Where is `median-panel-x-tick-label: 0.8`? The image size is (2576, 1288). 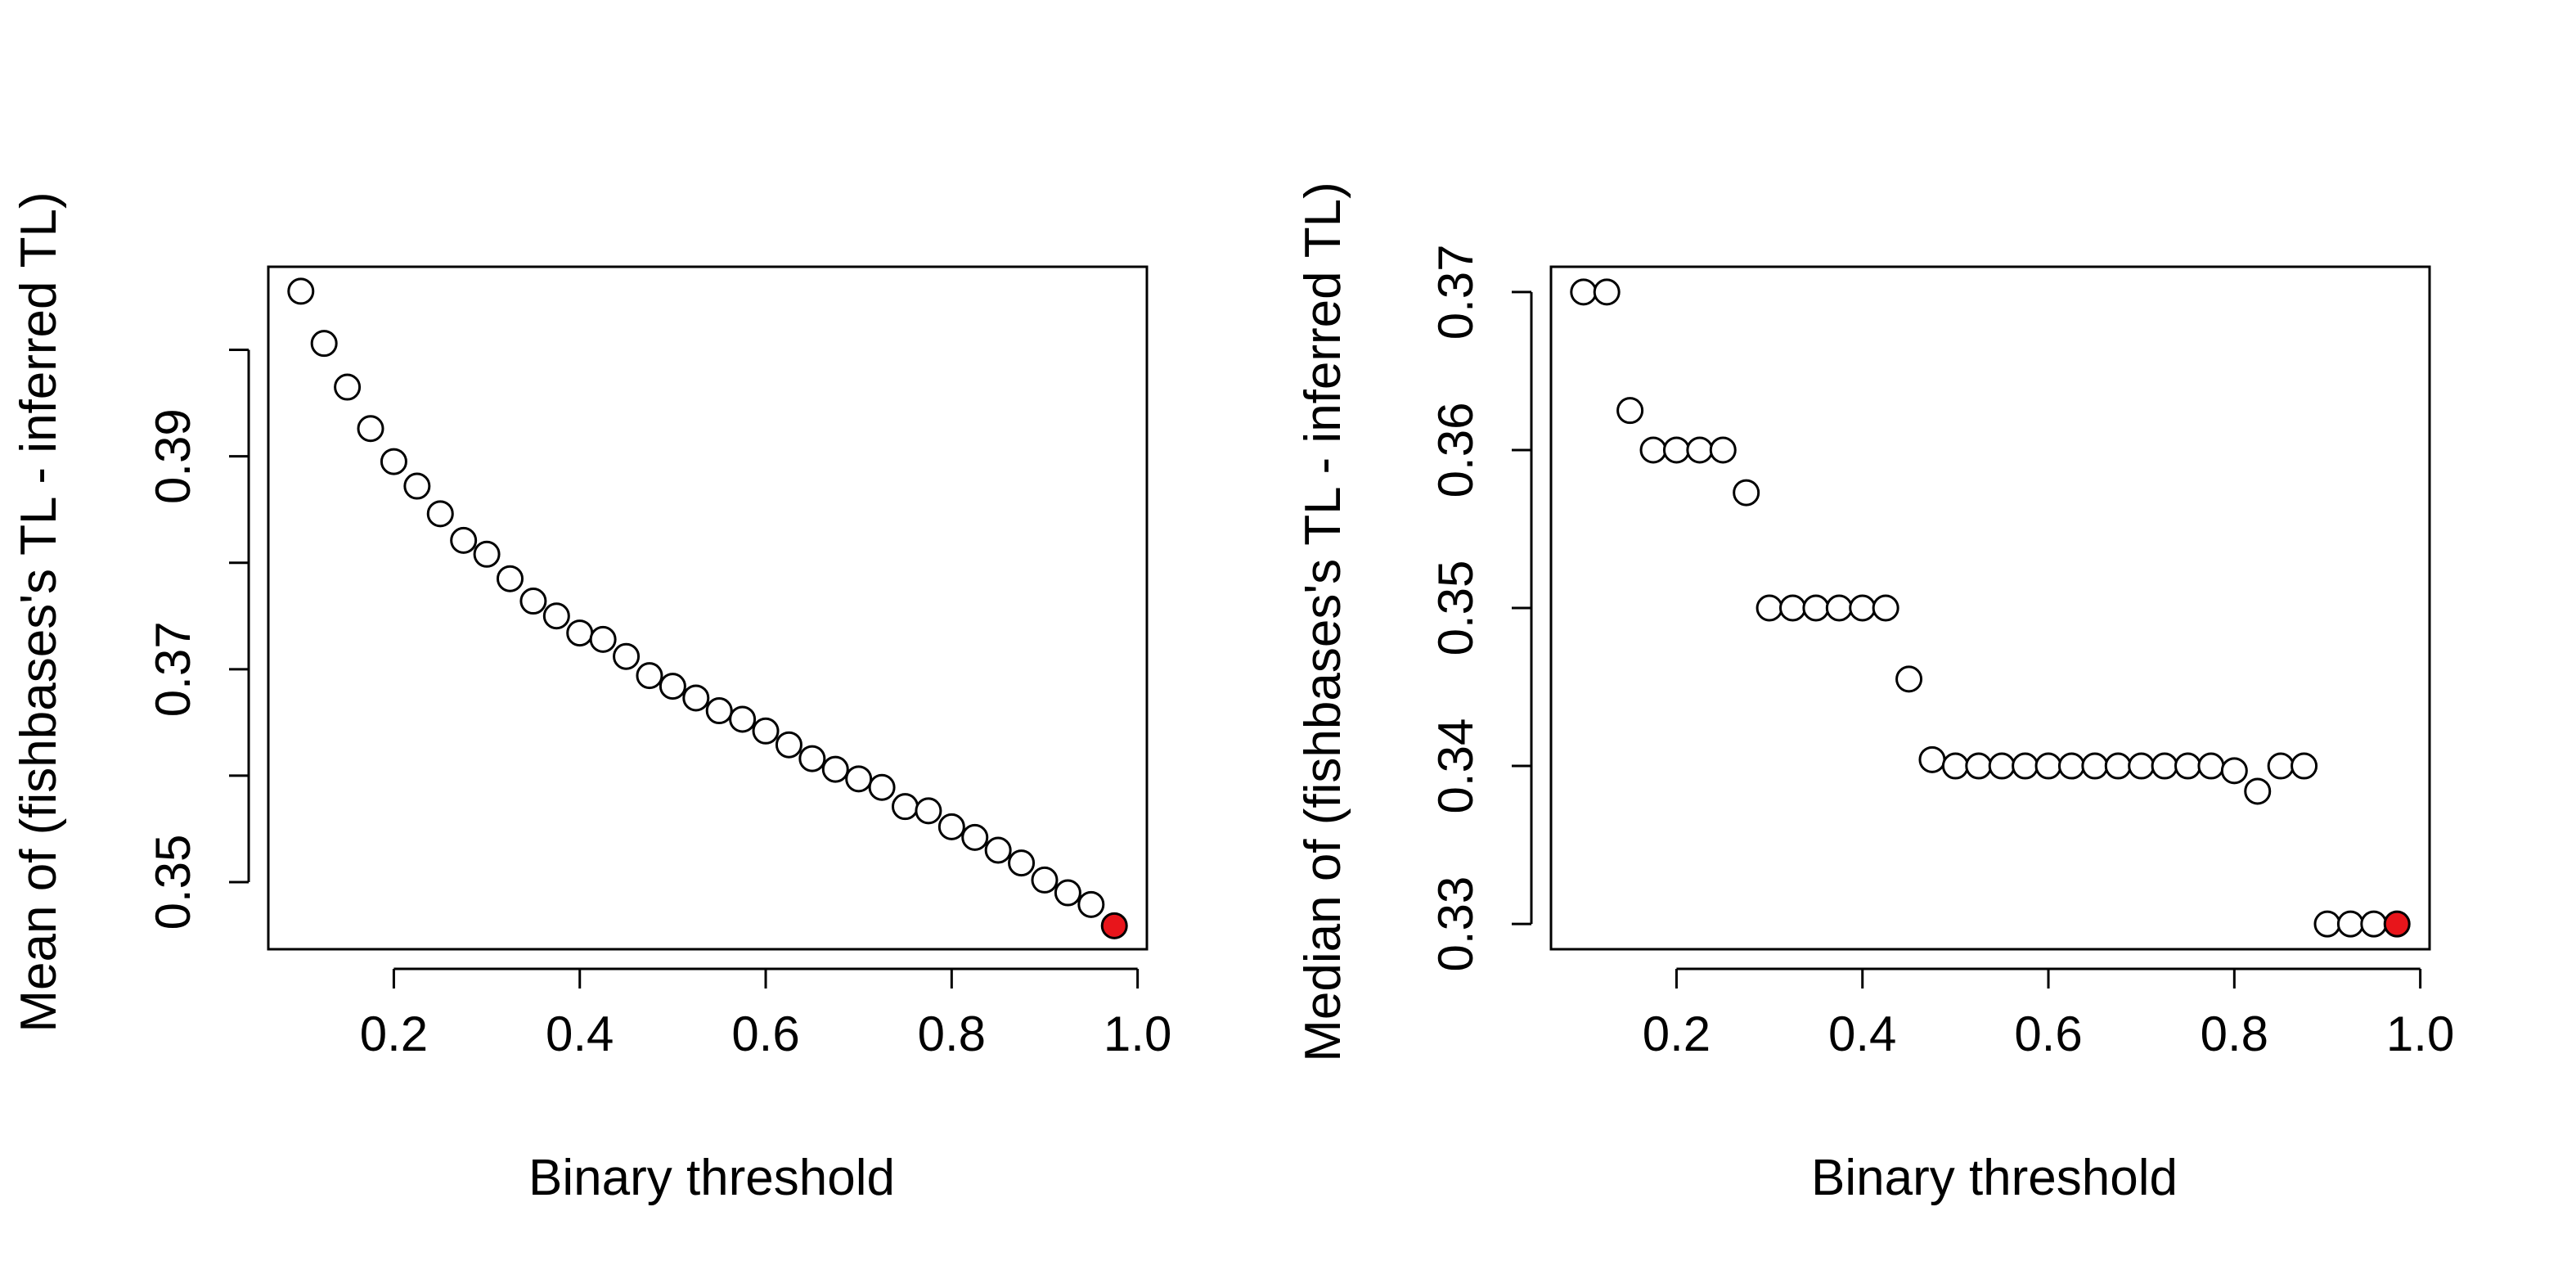
median-panel-x-tick-label: 0.8 is located at coordinates (2234, 1034).